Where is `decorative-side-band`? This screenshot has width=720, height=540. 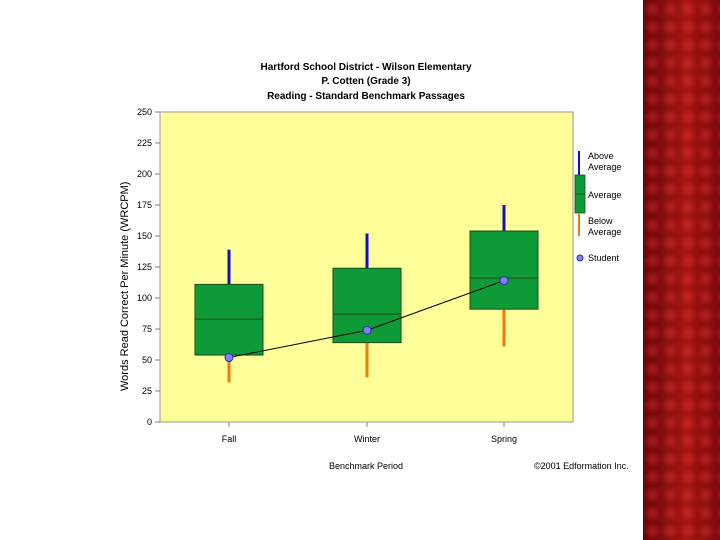 decorative-side-band is located at coordinates (681, 270).